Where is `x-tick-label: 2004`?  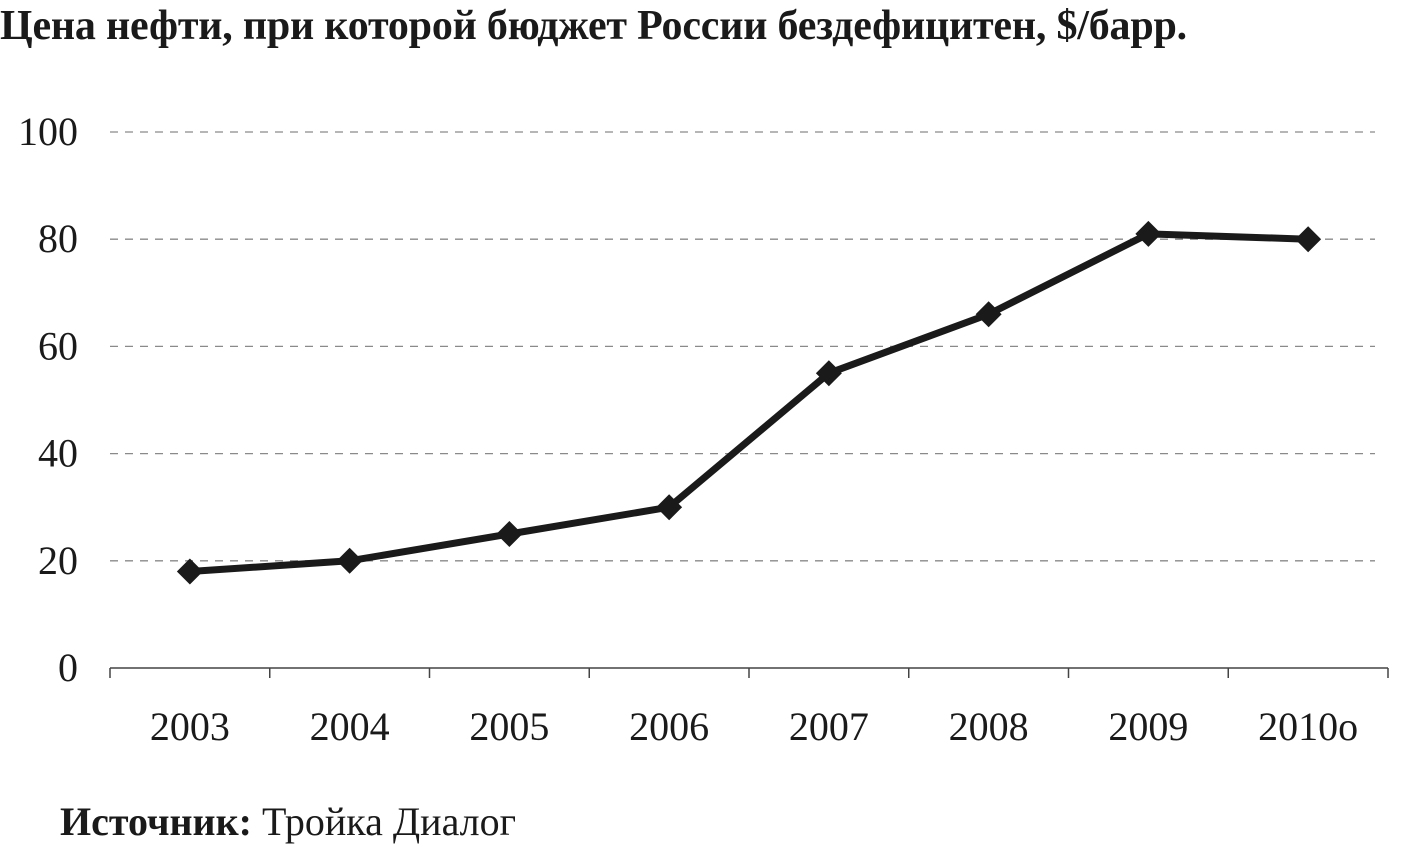 x-tick-label: 2004 is located at coordinates (350, 726).